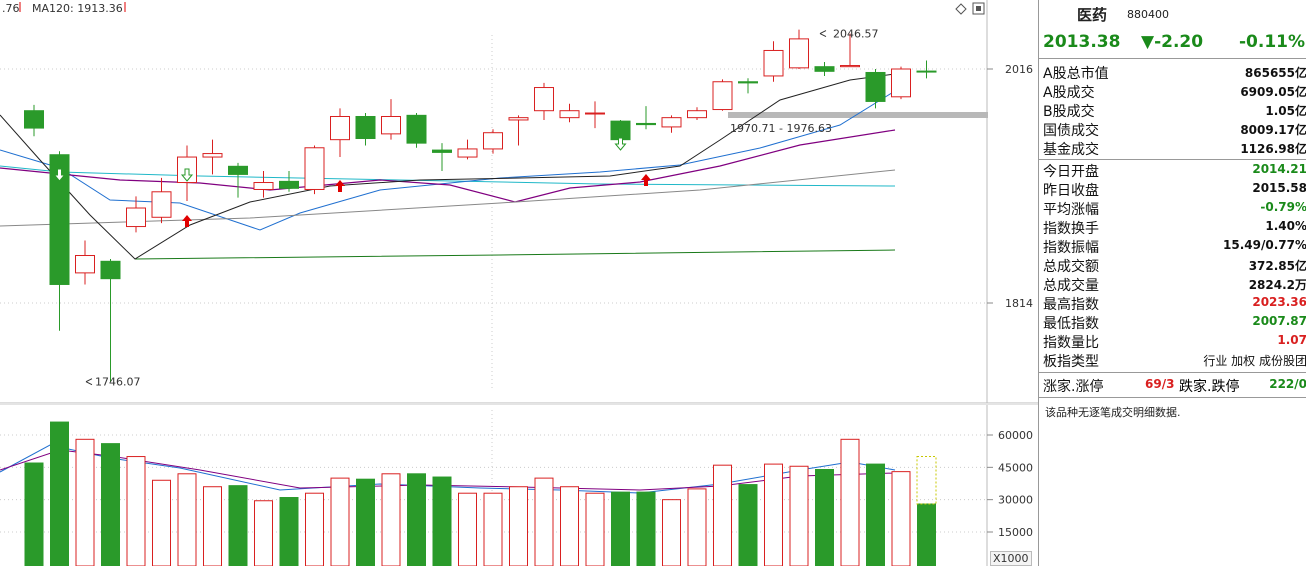 The image size is (1306, 566). I want to click on stat-label: 今日开盘, so click(1071, 172).